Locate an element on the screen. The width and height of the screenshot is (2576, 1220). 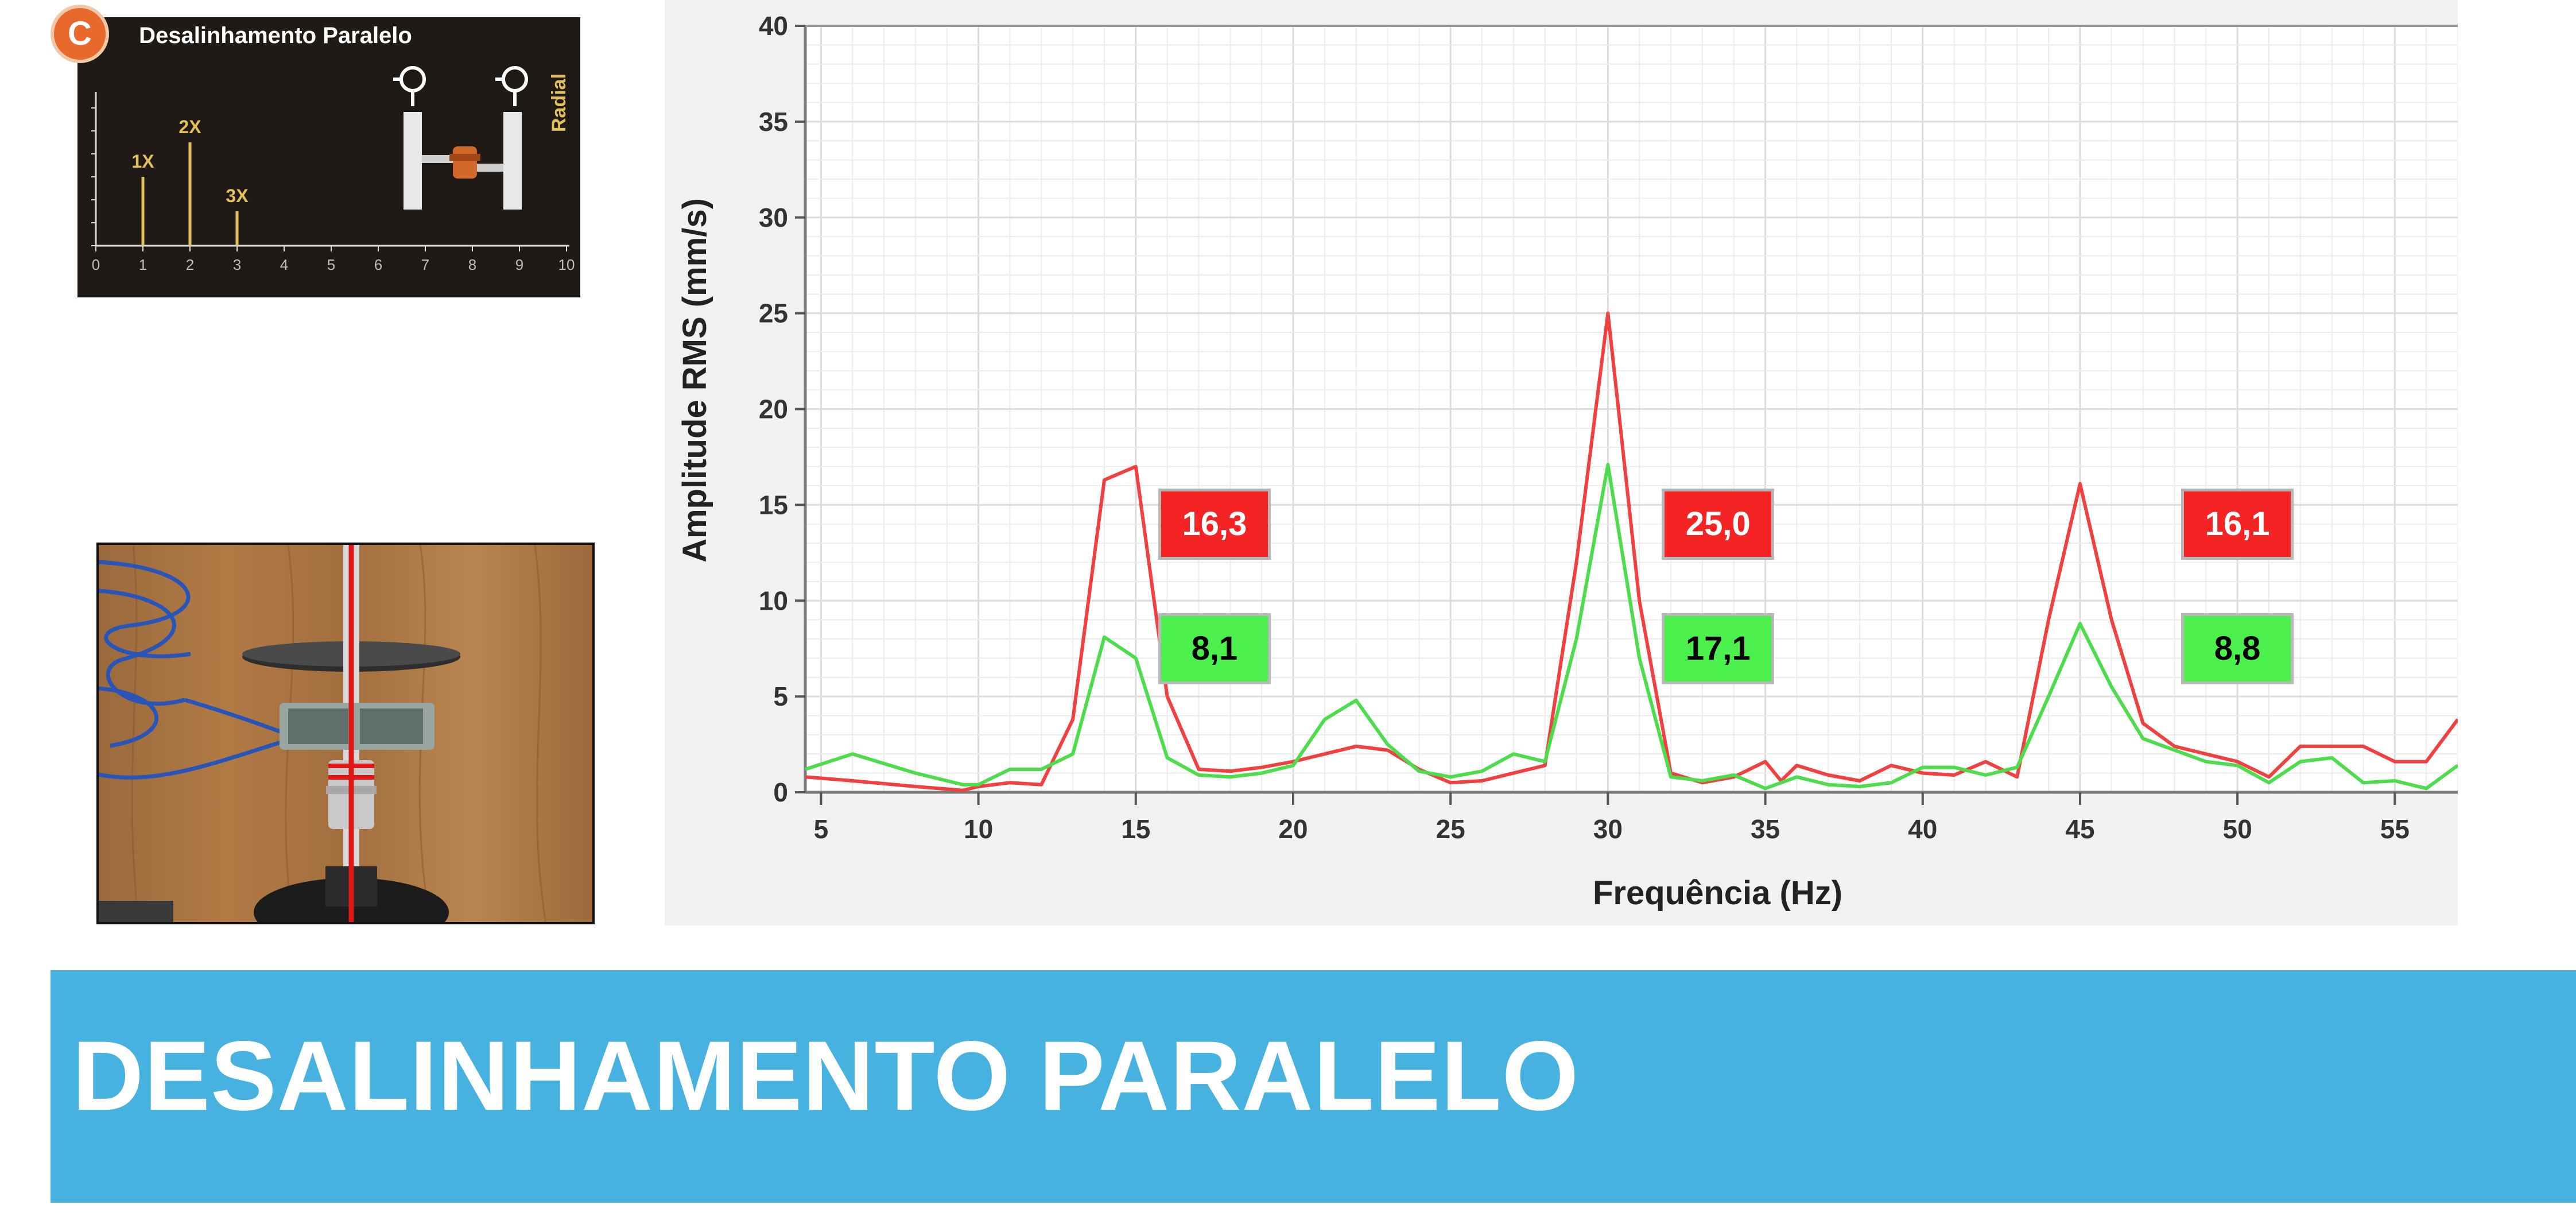
peak-value-label-green: 8,1 is located at coordinates (1214, 648).